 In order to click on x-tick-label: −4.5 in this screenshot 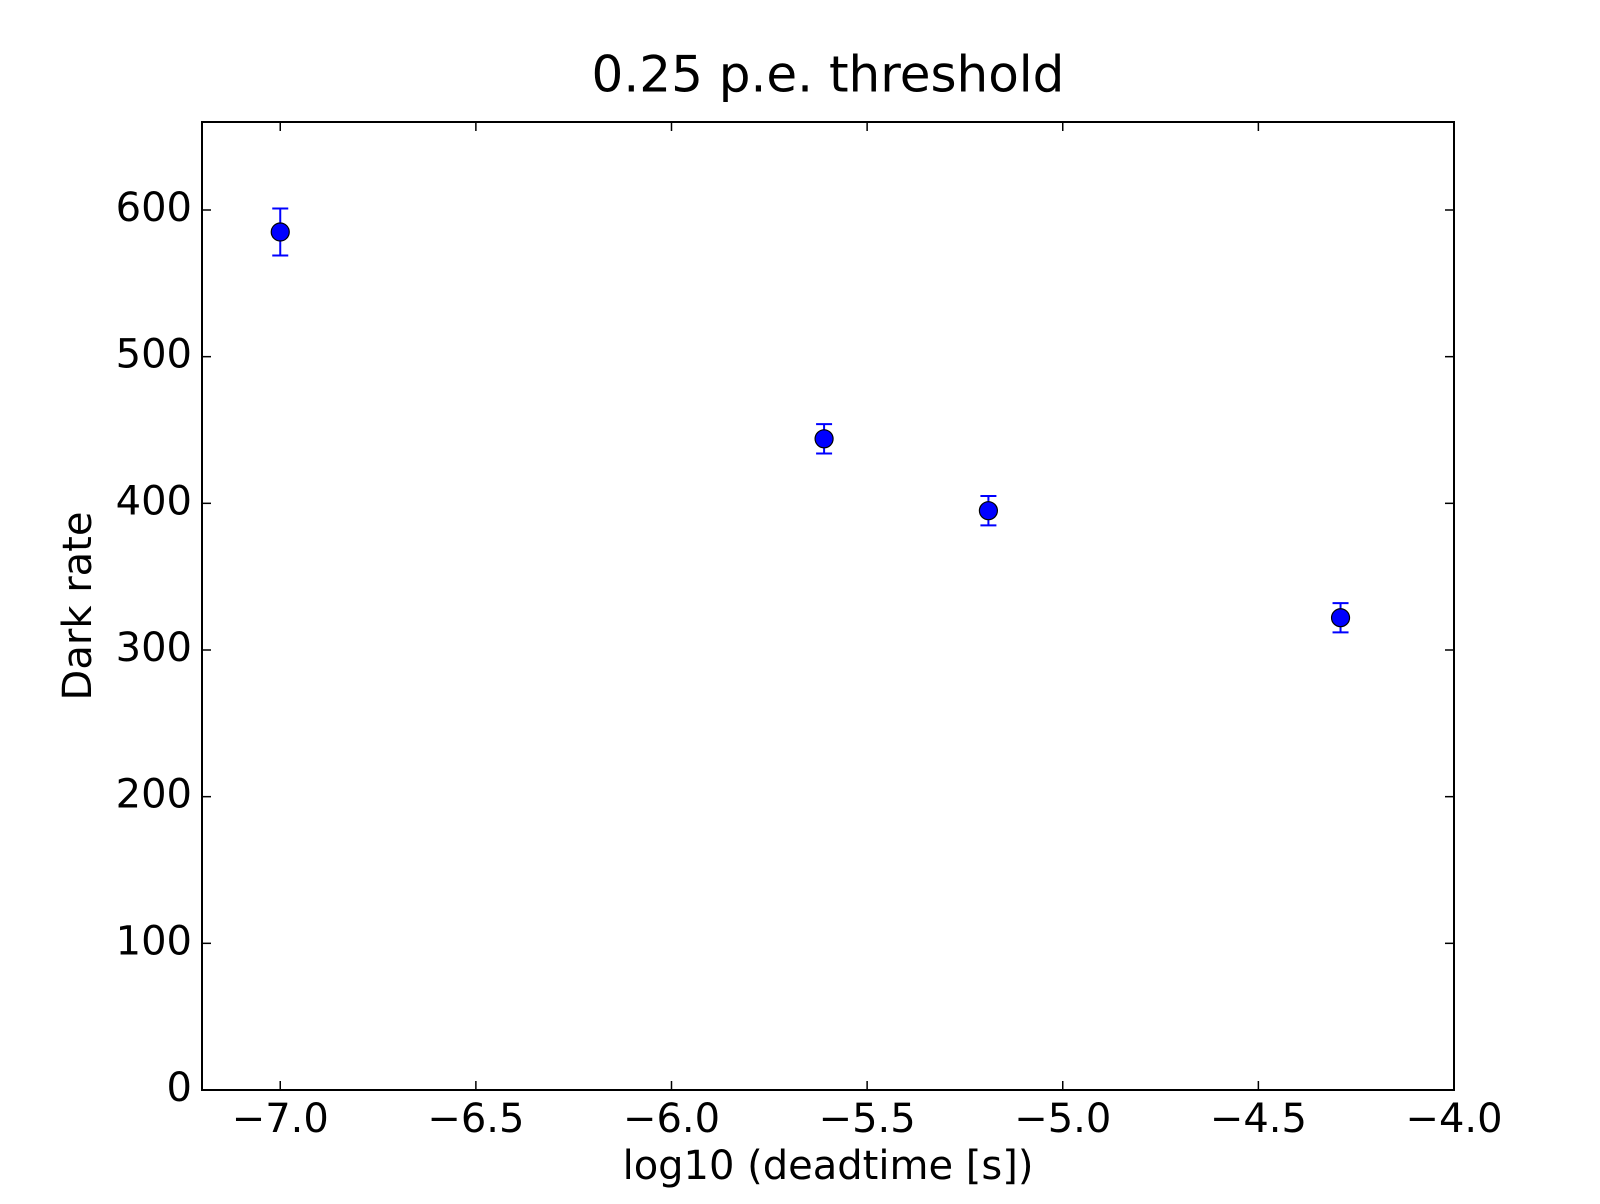, I will do `click(1258, 1119)`.